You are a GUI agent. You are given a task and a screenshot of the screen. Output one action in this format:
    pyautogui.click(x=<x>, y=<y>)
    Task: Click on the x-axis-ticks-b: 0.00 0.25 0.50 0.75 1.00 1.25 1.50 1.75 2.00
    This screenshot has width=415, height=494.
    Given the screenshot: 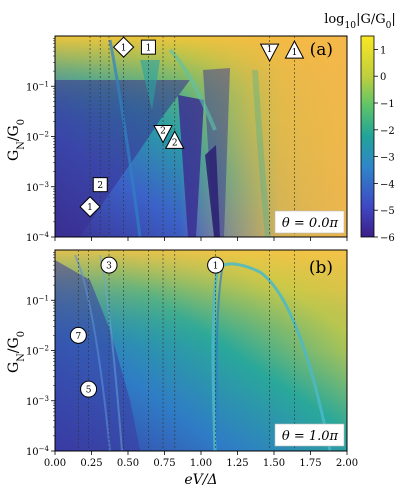 What is the action you would take?
    pyautogui.click(x=201, y=460)
    